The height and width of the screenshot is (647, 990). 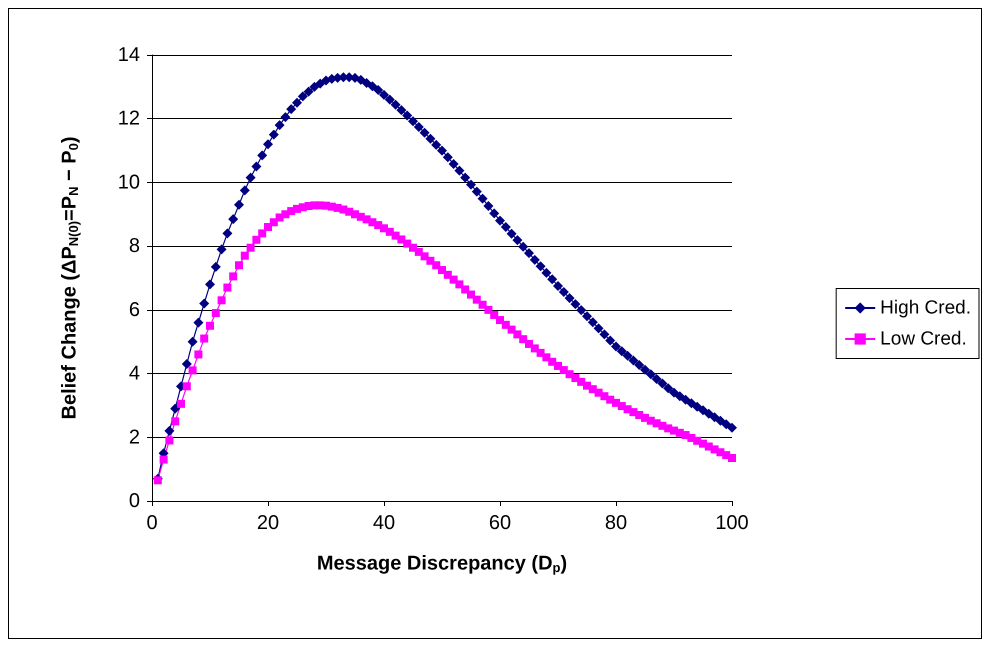 I want to click on y-tick-label: 2, so click(x=134, y=437).